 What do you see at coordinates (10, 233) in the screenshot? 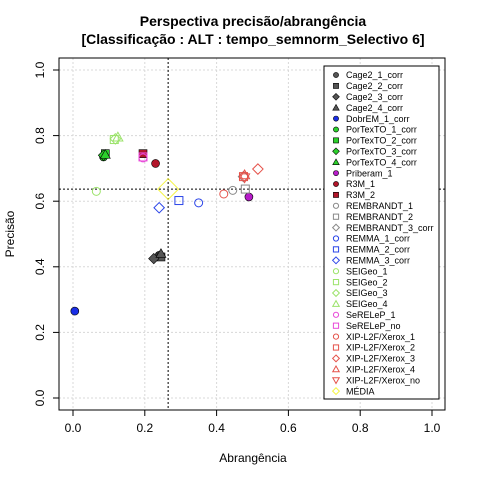
I see `y-axis-label: Precisão` at bounding box center [10, 233].